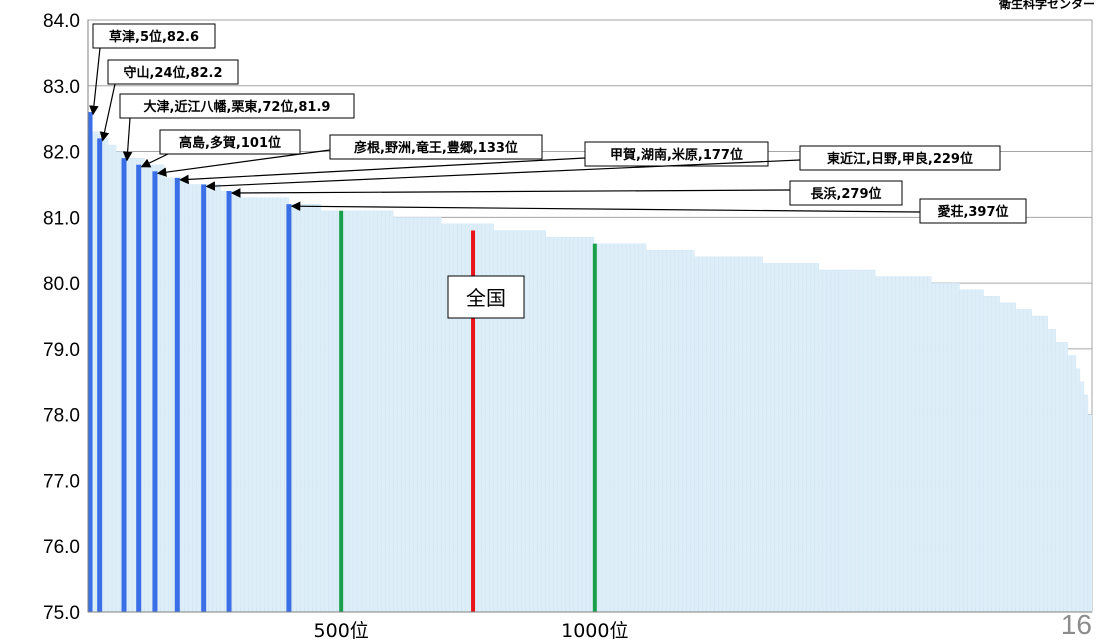 This screenshot has width=1109, height=641. I want to click on source-label: 衛生科学センター, so click(1046, 5).